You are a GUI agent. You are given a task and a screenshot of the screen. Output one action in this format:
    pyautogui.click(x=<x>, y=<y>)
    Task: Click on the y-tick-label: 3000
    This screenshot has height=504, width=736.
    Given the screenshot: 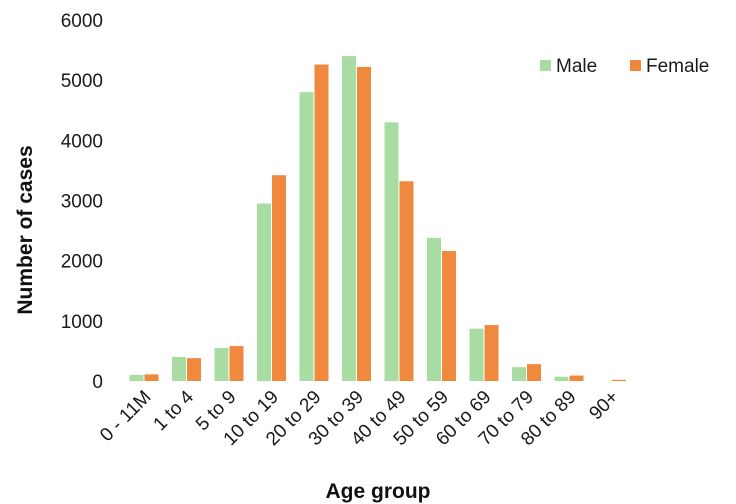 What is the action you would take?
    pyautogui.click(x=82, y=202)
    